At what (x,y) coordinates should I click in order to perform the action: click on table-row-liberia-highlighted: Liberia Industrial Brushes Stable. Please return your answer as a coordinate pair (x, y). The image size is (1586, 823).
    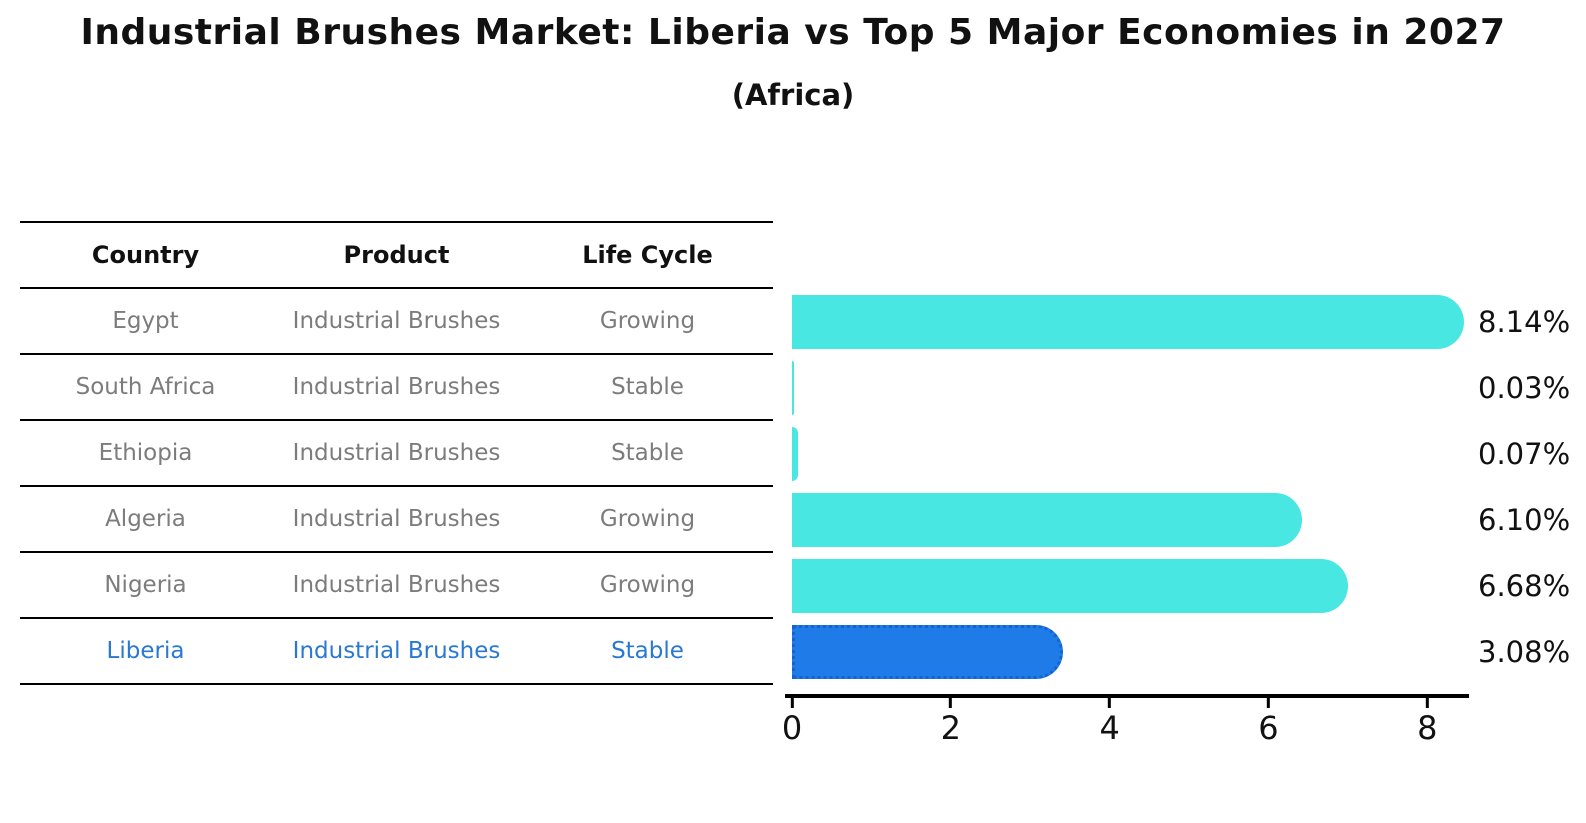
    Looking at the image, I should click on (396, 652).